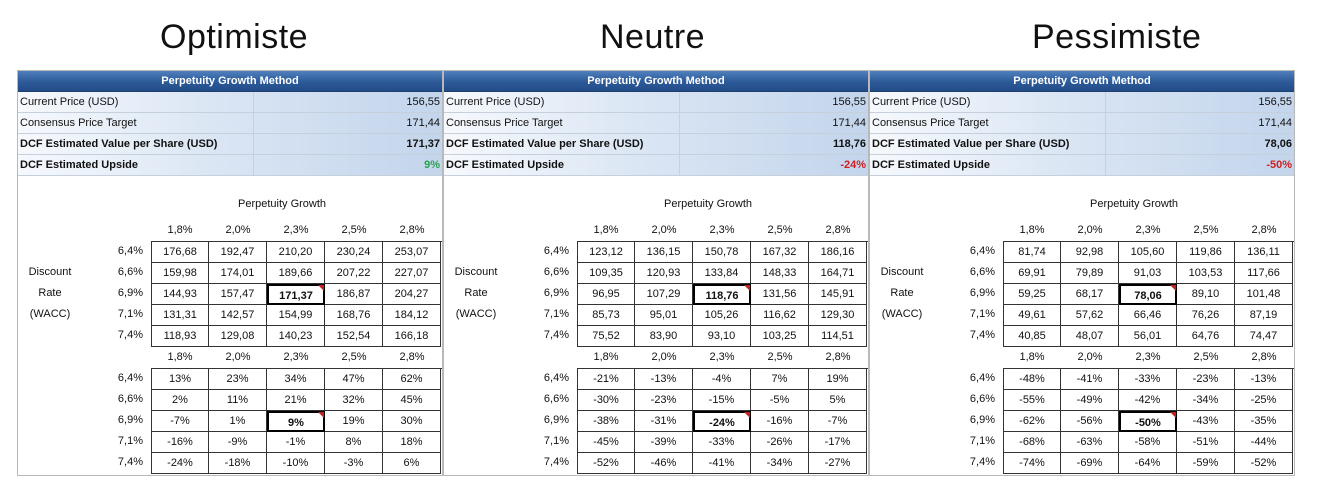 Image resolution: width=1326 pixels, height=487 pixels. I want to click on table-cell: -49%, so click(1090, 400).